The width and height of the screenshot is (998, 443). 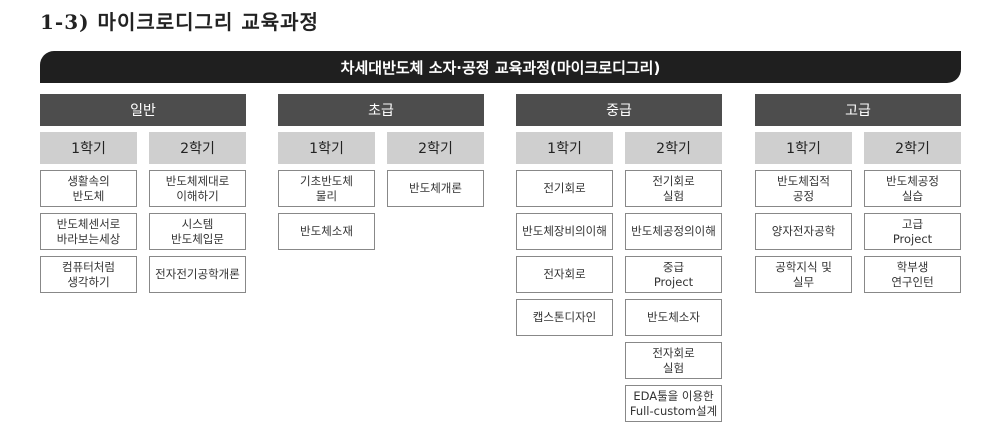 I want to click on course-box: 반도체개론, so click(x=435, y=188).